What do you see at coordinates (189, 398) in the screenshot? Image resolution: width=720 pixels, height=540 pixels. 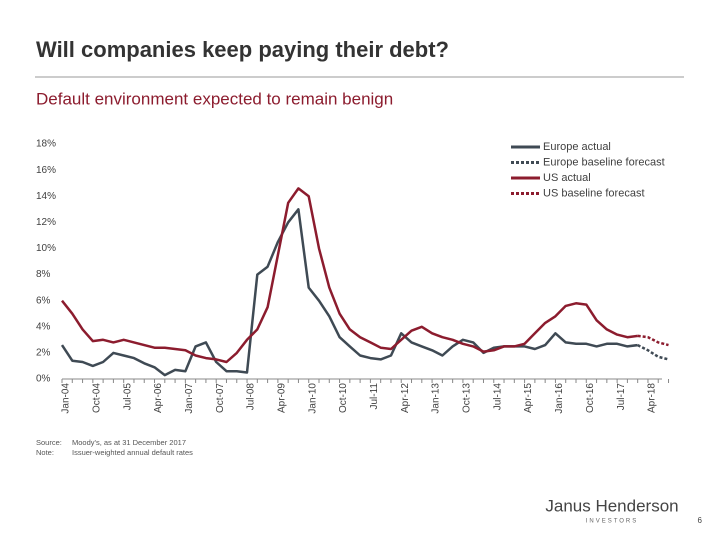 I see `x-tick-label: Jan-07` at bounding box center [189, 398].